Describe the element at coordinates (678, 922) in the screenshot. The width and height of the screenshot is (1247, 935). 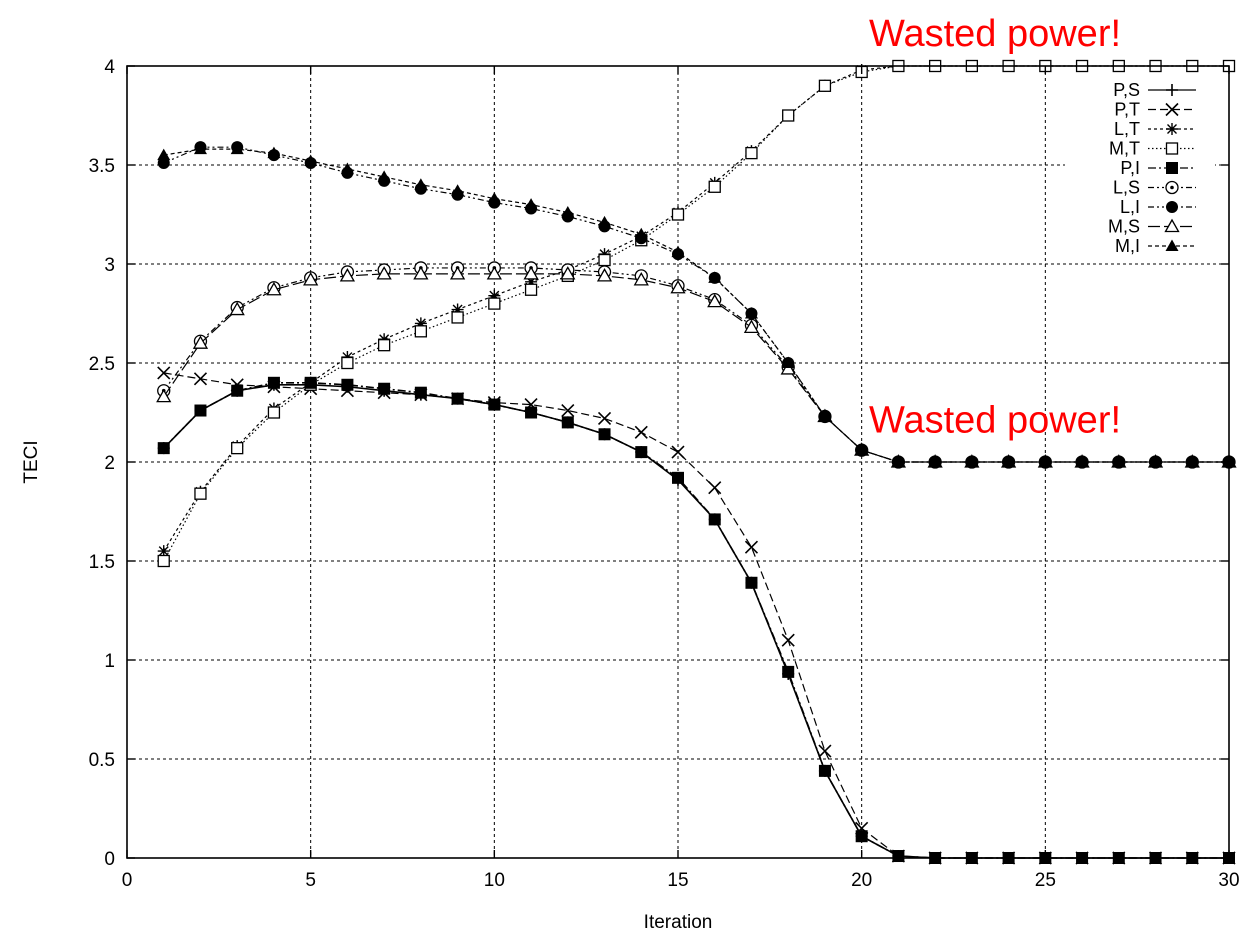
I see `x-axis-title: Iteration` at that location.